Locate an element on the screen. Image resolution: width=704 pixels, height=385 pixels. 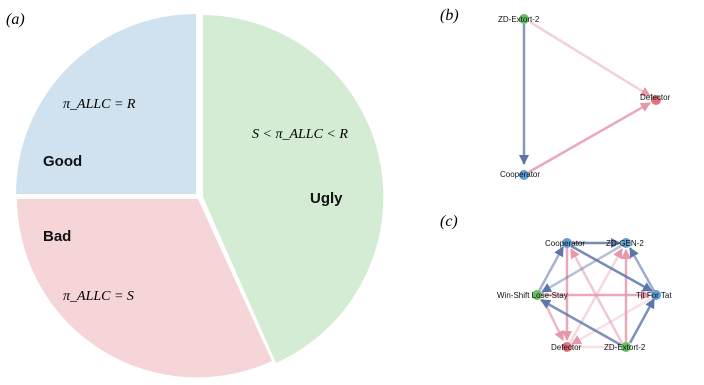
edges-pink is located at coordinates (597, 297).